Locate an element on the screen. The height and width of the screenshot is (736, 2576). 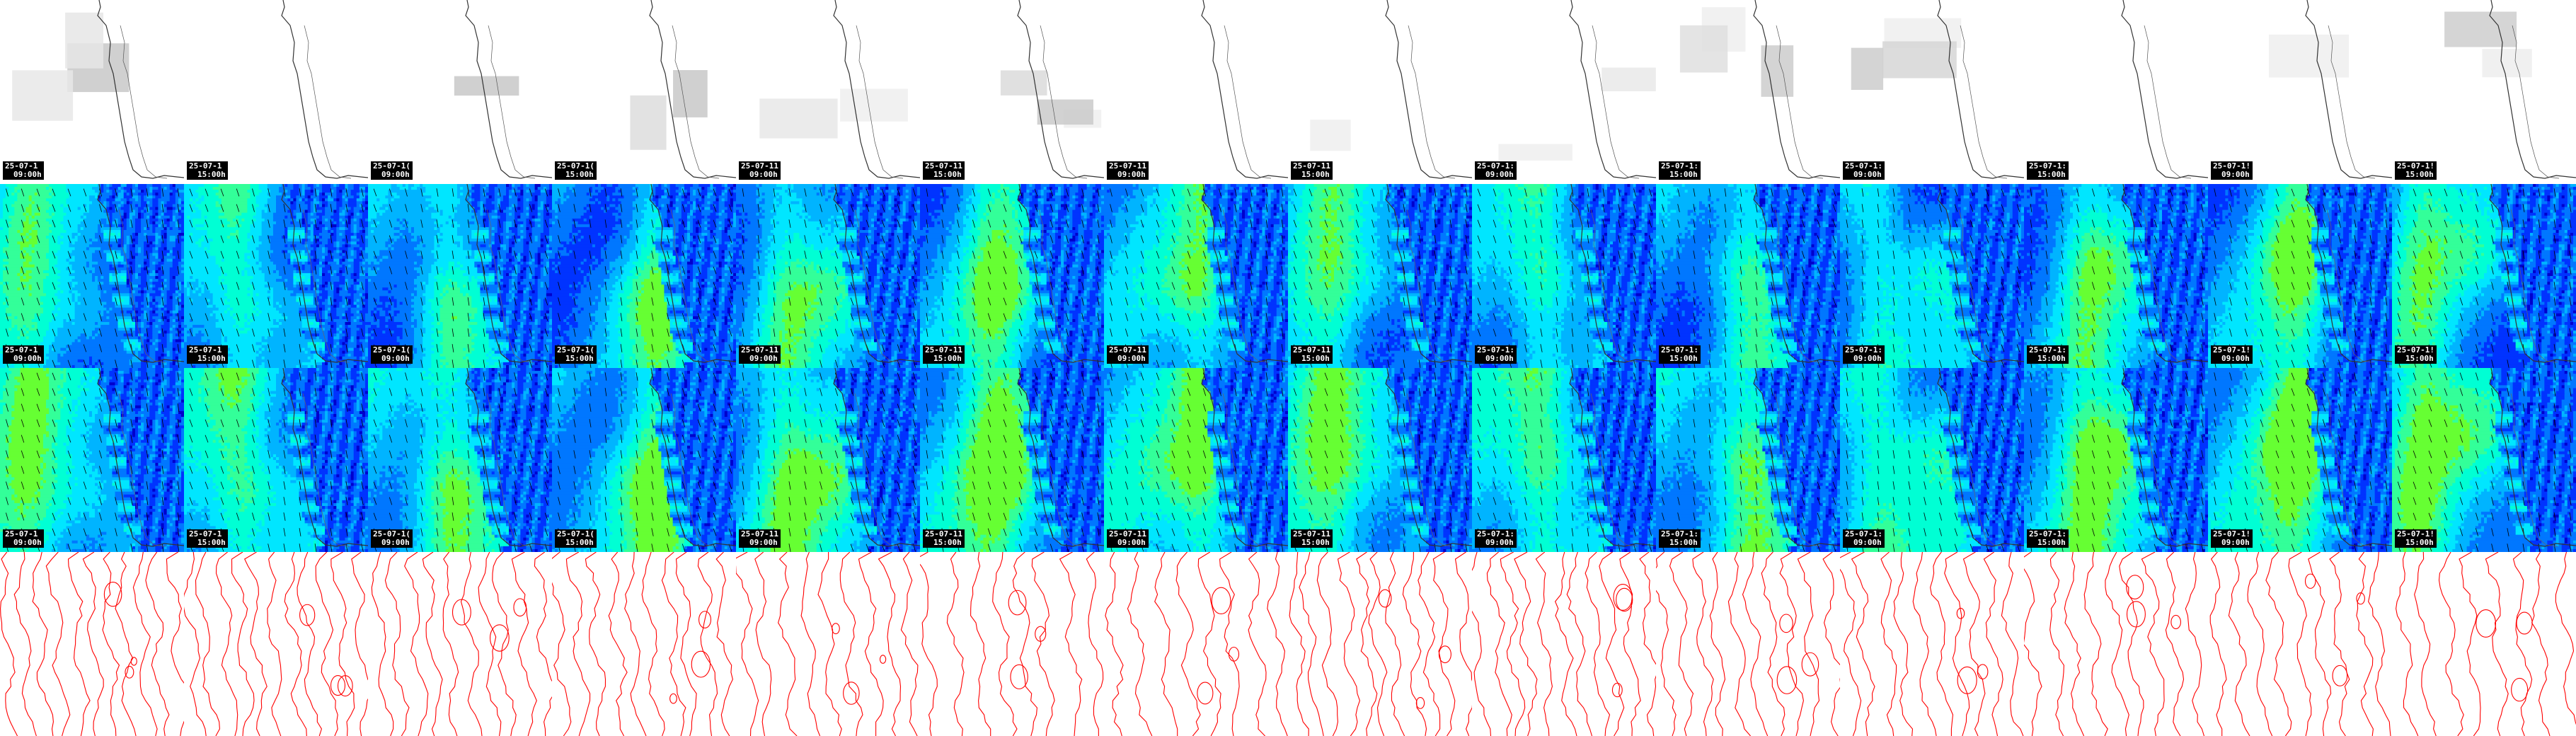
cloud-cover-map-tile: 25-07-1! 15:00h is located at coordinates (2484, 92).